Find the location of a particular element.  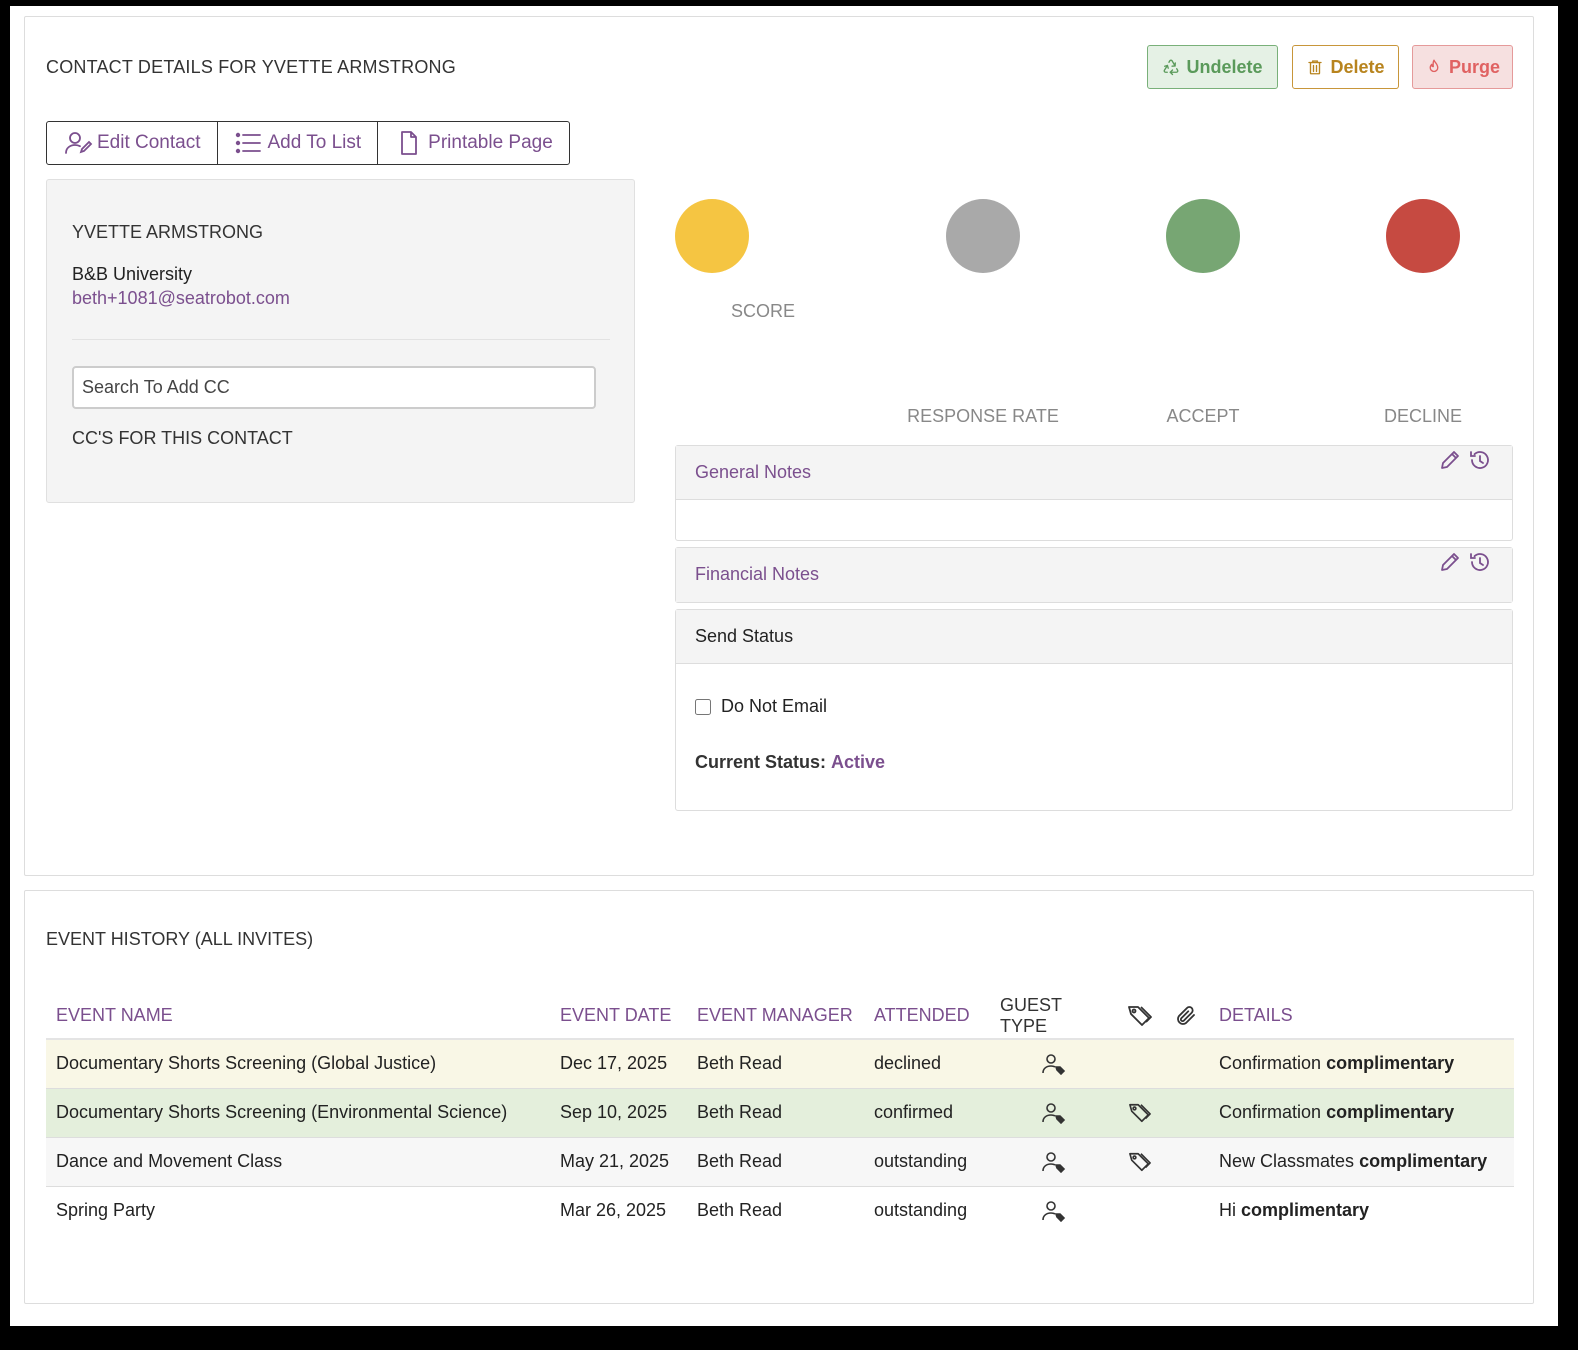

general-notes-panel: General Notes is located at coordinates (1094, 493).